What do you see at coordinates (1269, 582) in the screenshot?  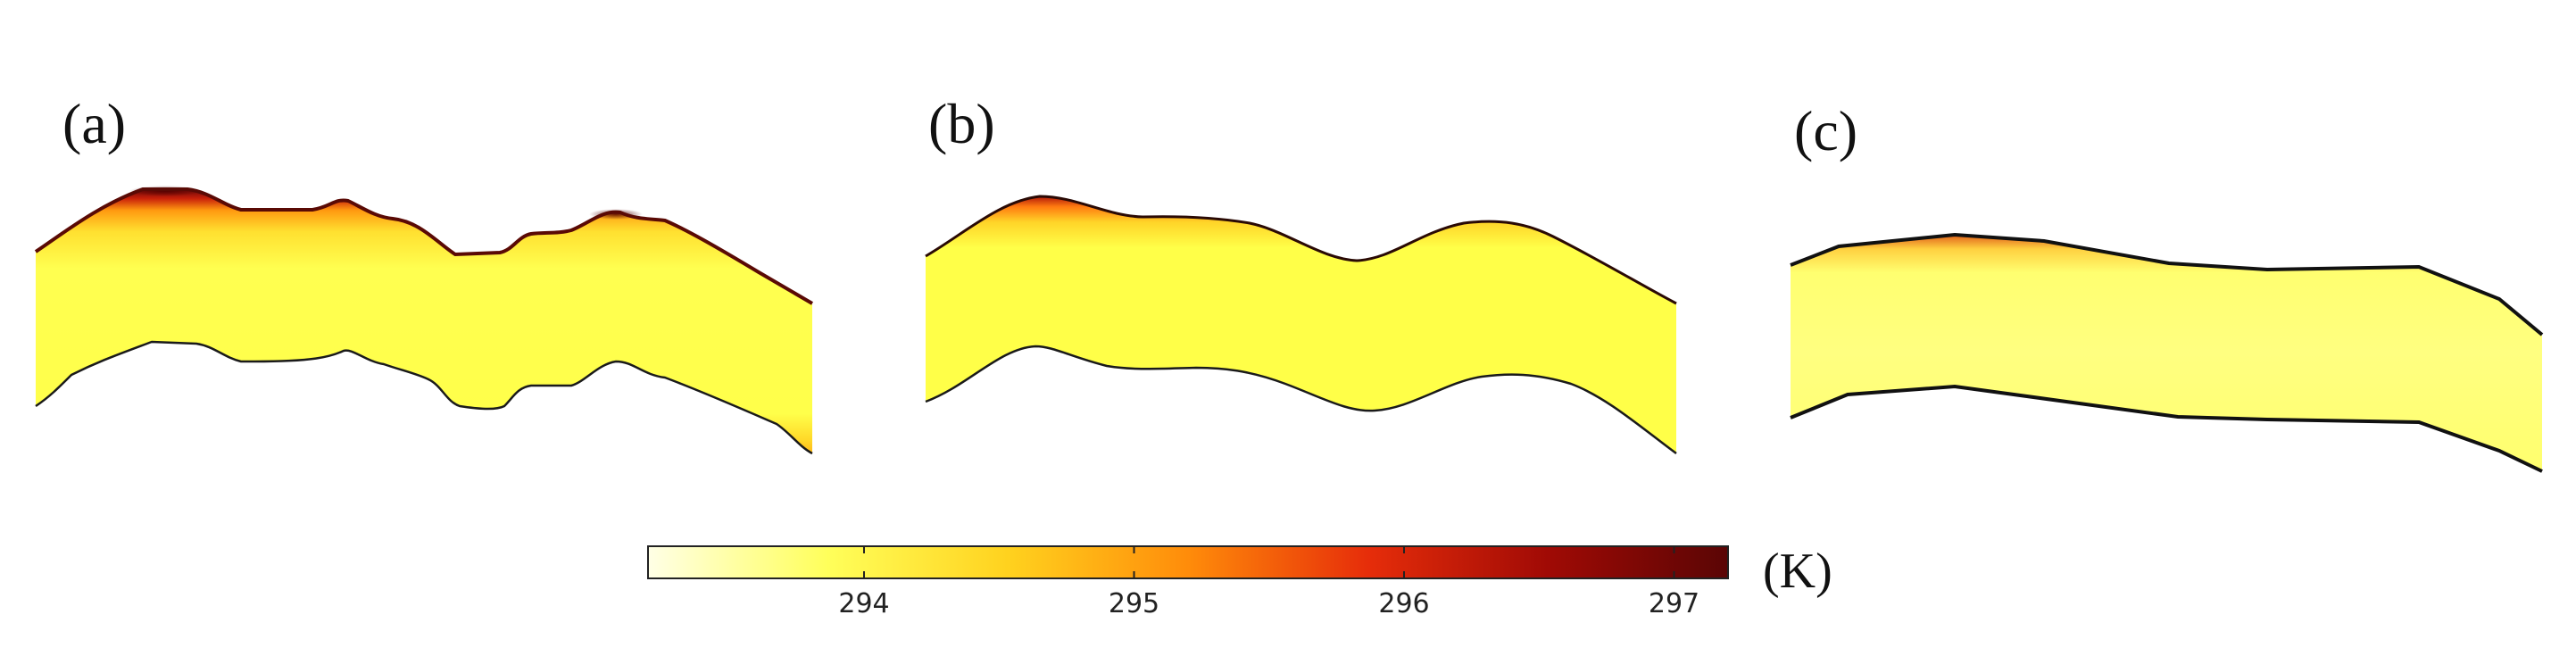 I see `colorbar-ticks: 294 295 296 297` at bounding box center [1269, 582].